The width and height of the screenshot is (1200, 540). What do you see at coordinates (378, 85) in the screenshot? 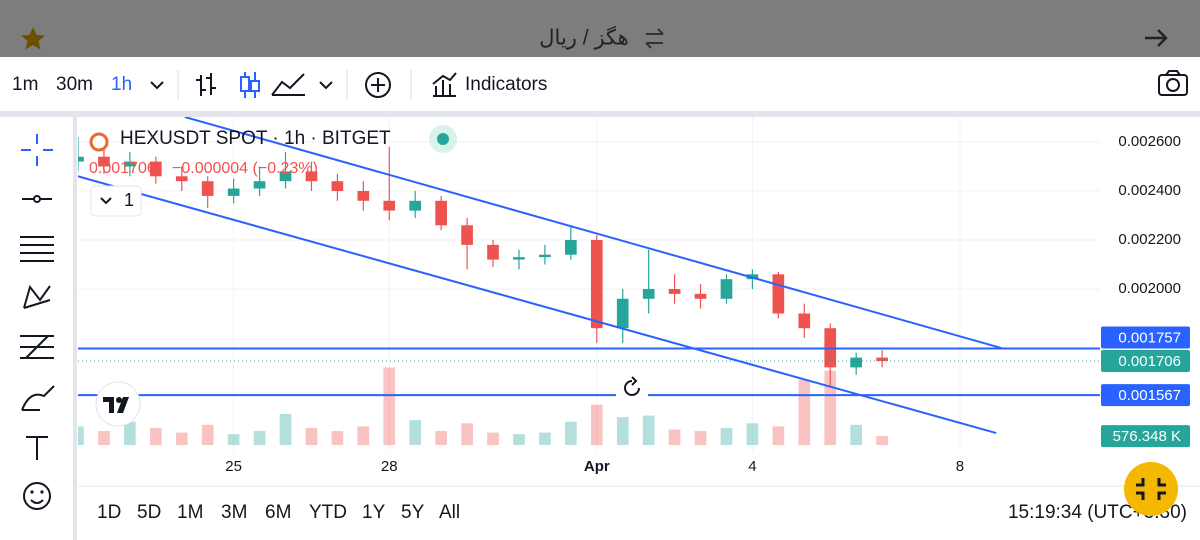
I see `compare-button` at bounding box center [378, 85].